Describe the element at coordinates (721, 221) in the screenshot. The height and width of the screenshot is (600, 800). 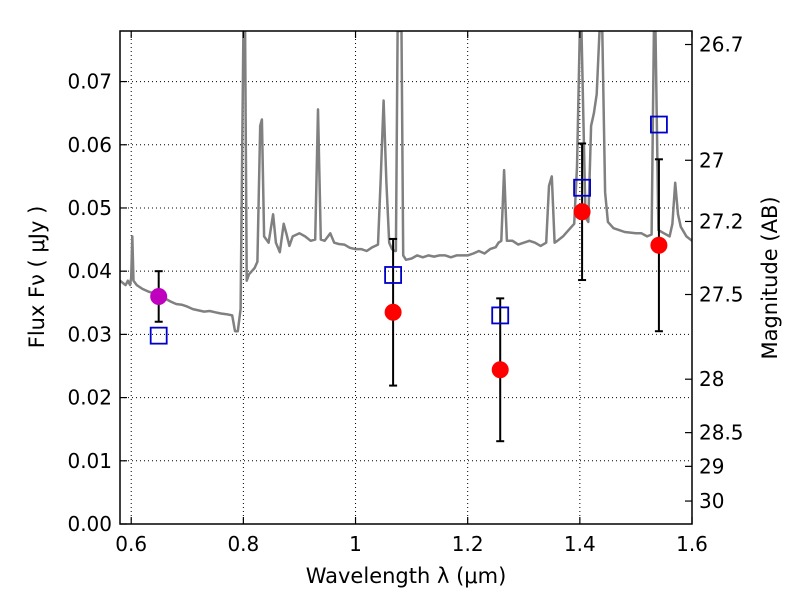
I see `y2-tick-label: 27.2` at that location.